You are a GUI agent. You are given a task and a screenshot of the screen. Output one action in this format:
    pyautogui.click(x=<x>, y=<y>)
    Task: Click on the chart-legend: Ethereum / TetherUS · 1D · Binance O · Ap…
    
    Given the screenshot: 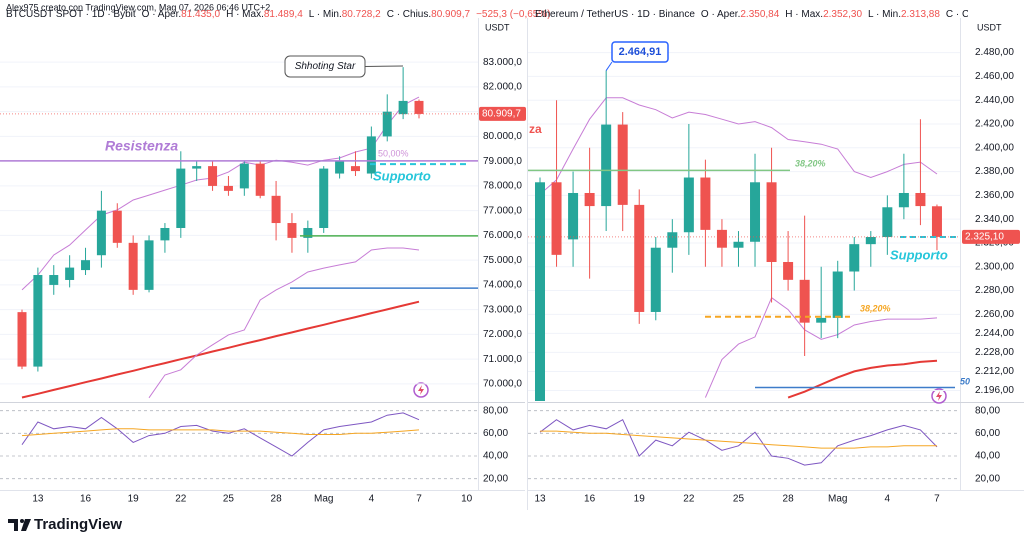 What is the action you would take?
    pyautogui.click(x=779, y=14)
    